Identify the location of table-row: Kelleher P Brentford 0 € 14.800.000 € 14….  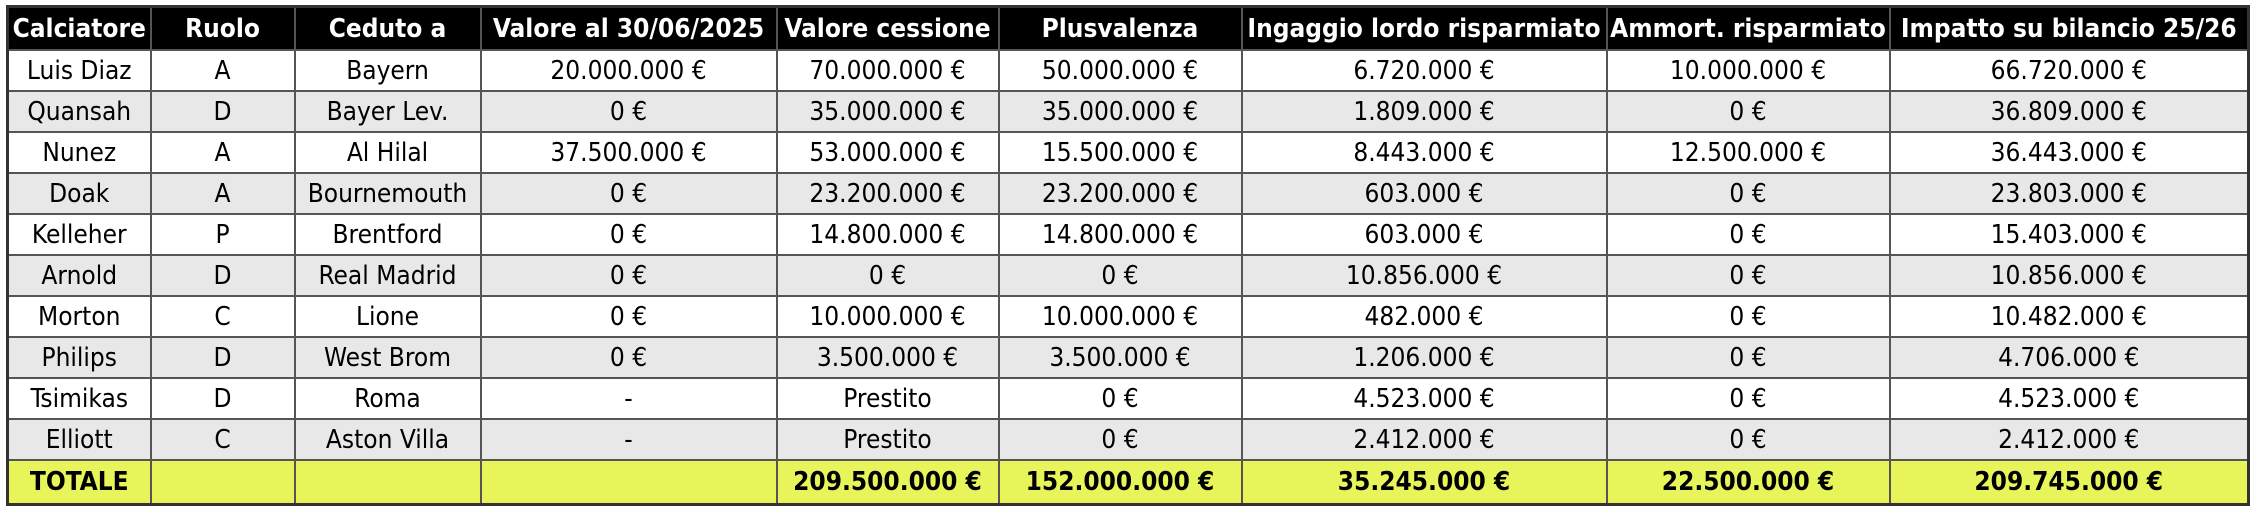
(1128, 234).